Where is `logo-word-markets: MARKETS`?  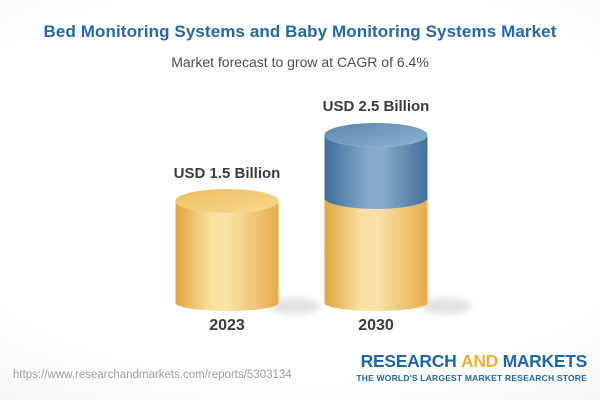
logo-word-markets: MARKETS is located at coordinates (545, 361).